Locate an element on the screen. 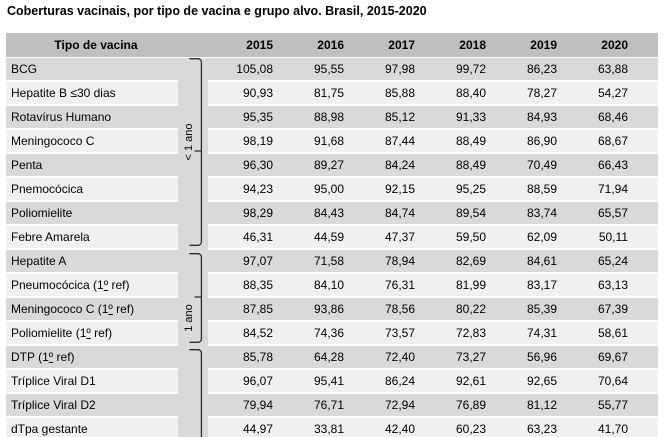 This screenshot has width=664, height=437. coverage-value: 85,88 is located at coordinates (385, 93).